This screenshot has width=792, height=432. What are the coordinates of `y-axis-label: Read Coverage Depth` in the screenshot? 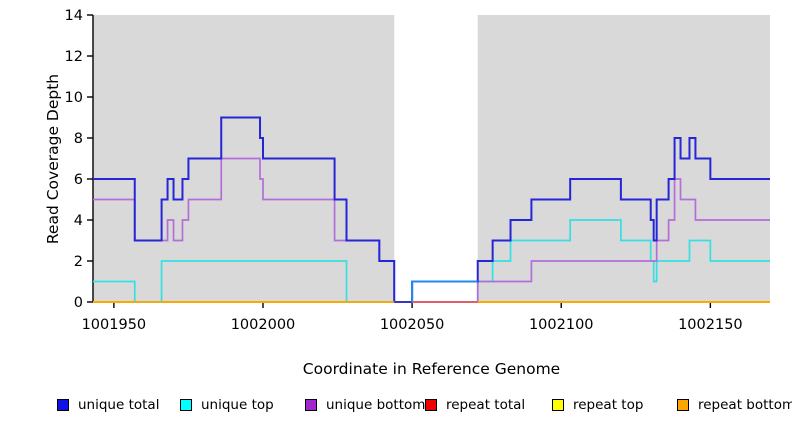 It's located at (53, 159).